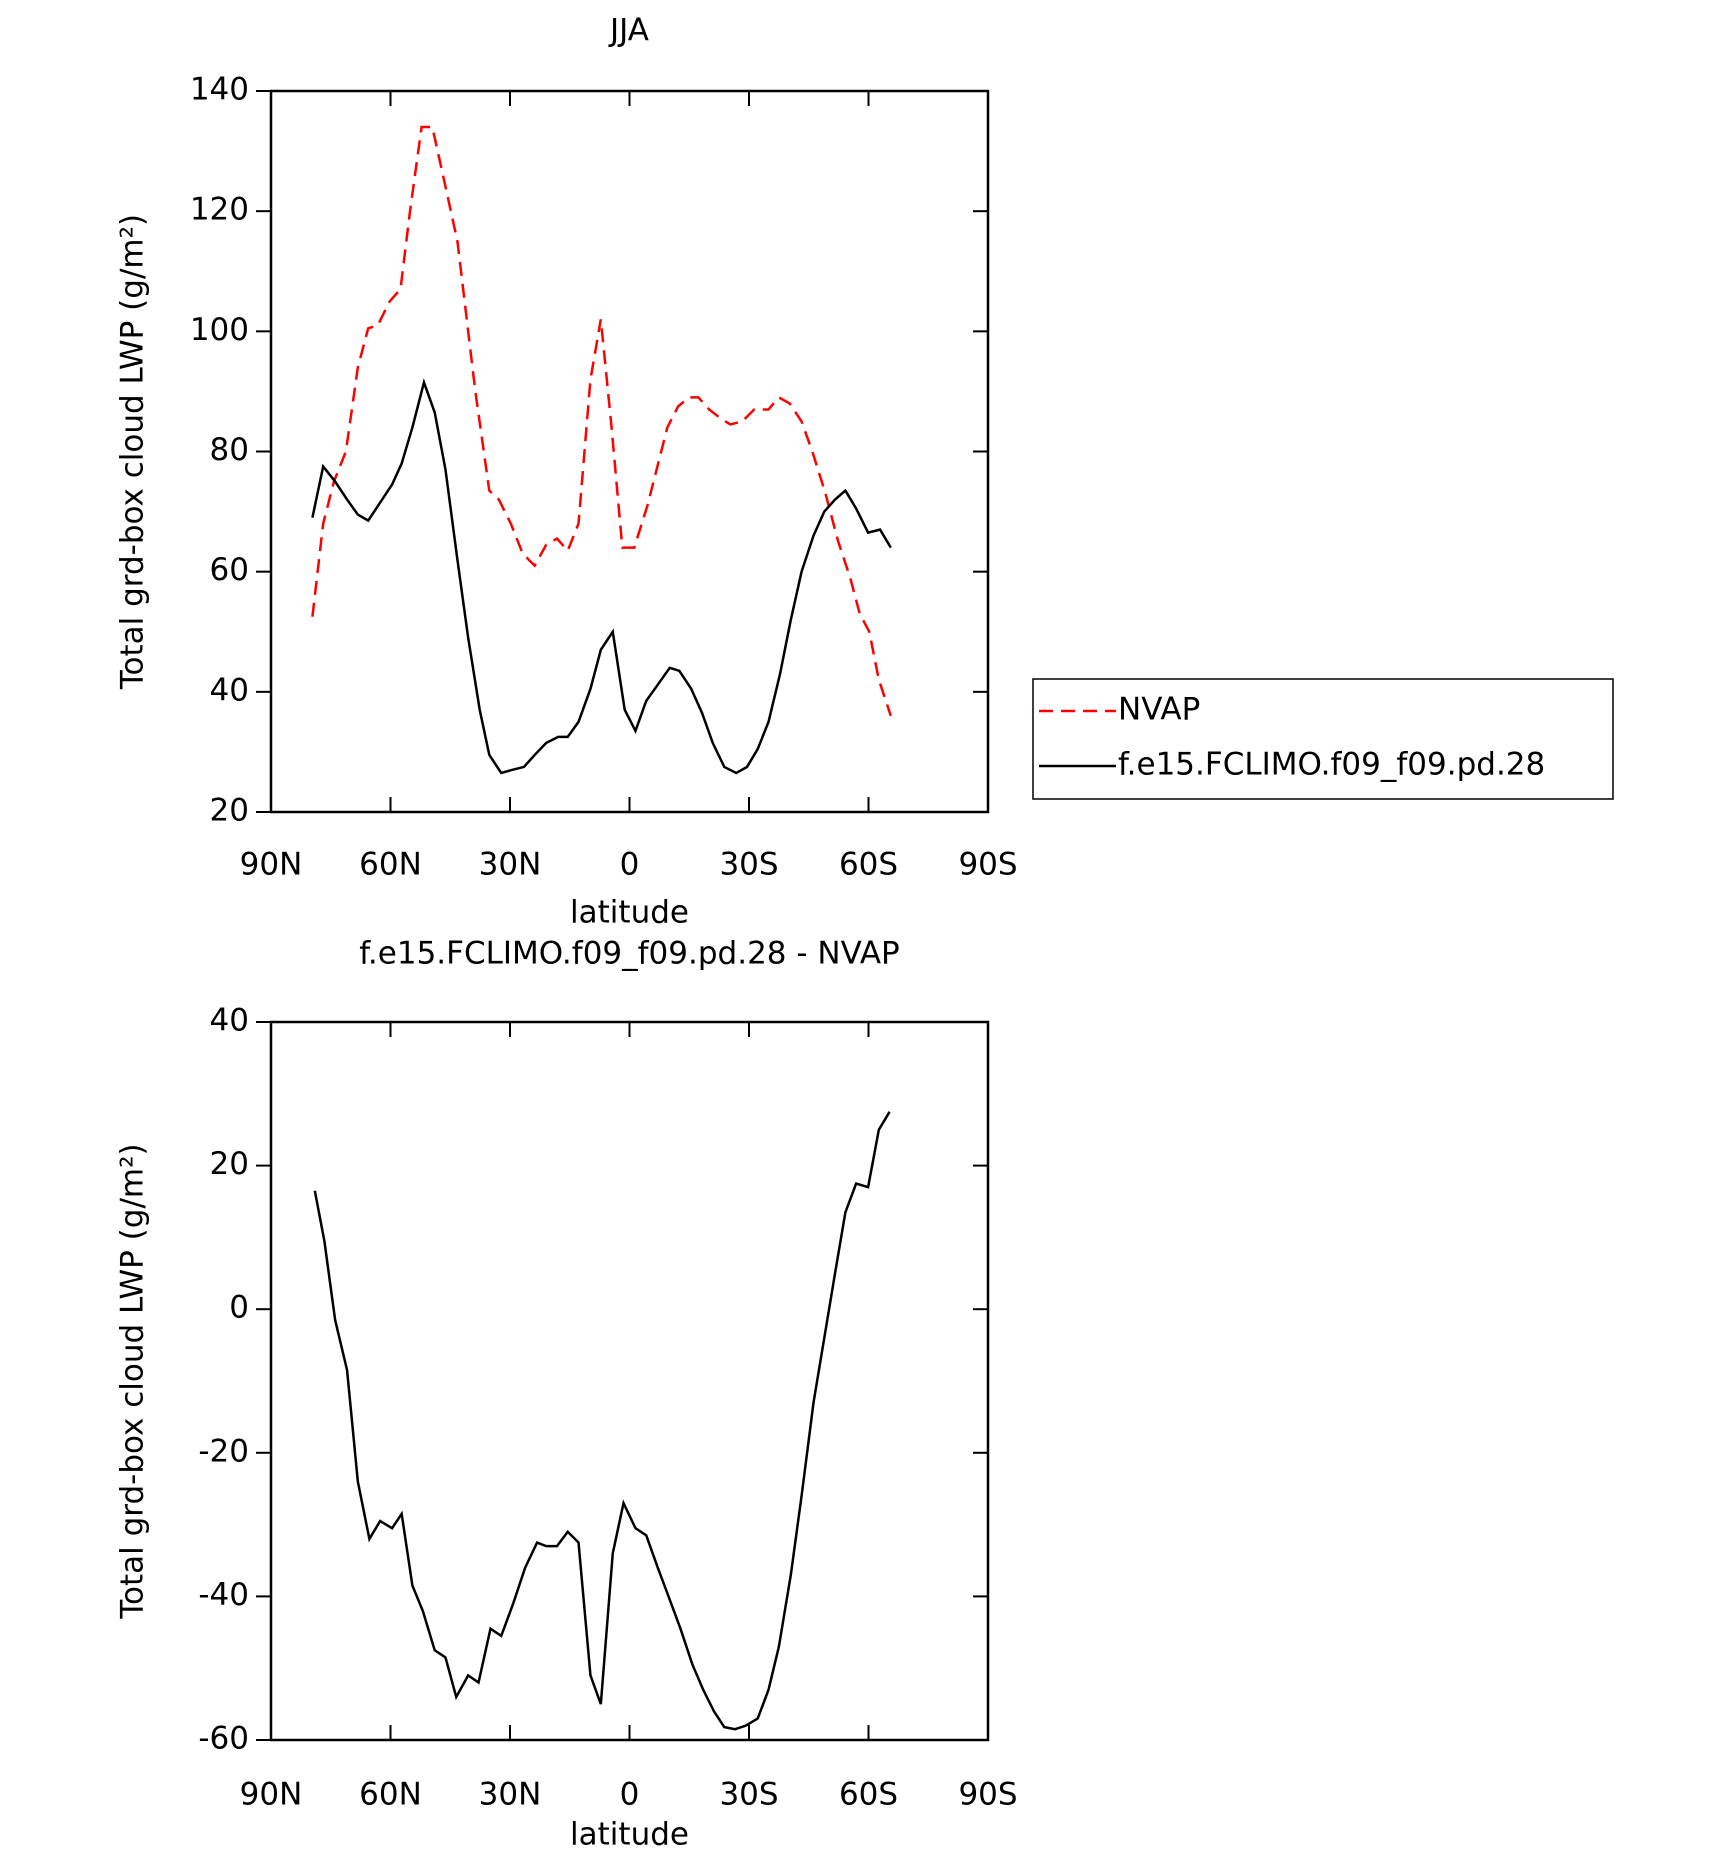 The height and width of the screenshot is (1850, 1710). Describe the element at coordinates (239, 1308) in the screenshot. I see `y-tick-label: 0` at that location.